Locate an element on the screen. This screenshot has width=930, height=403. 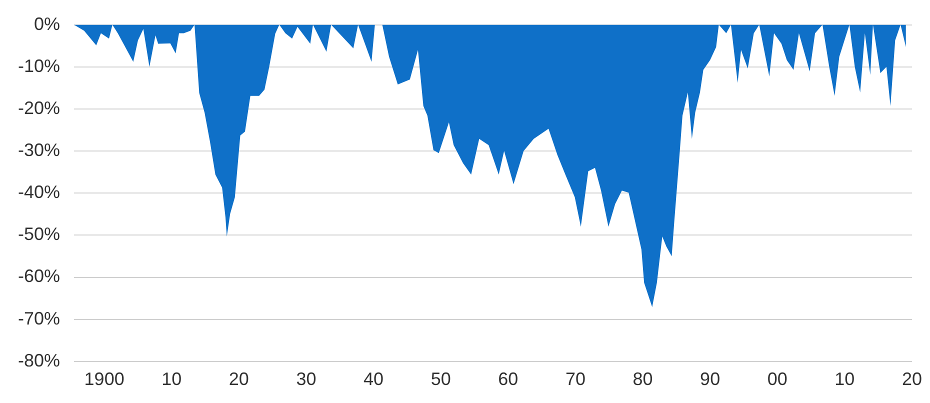
x-tick-label: 00 is located at coordinates (777, 379).